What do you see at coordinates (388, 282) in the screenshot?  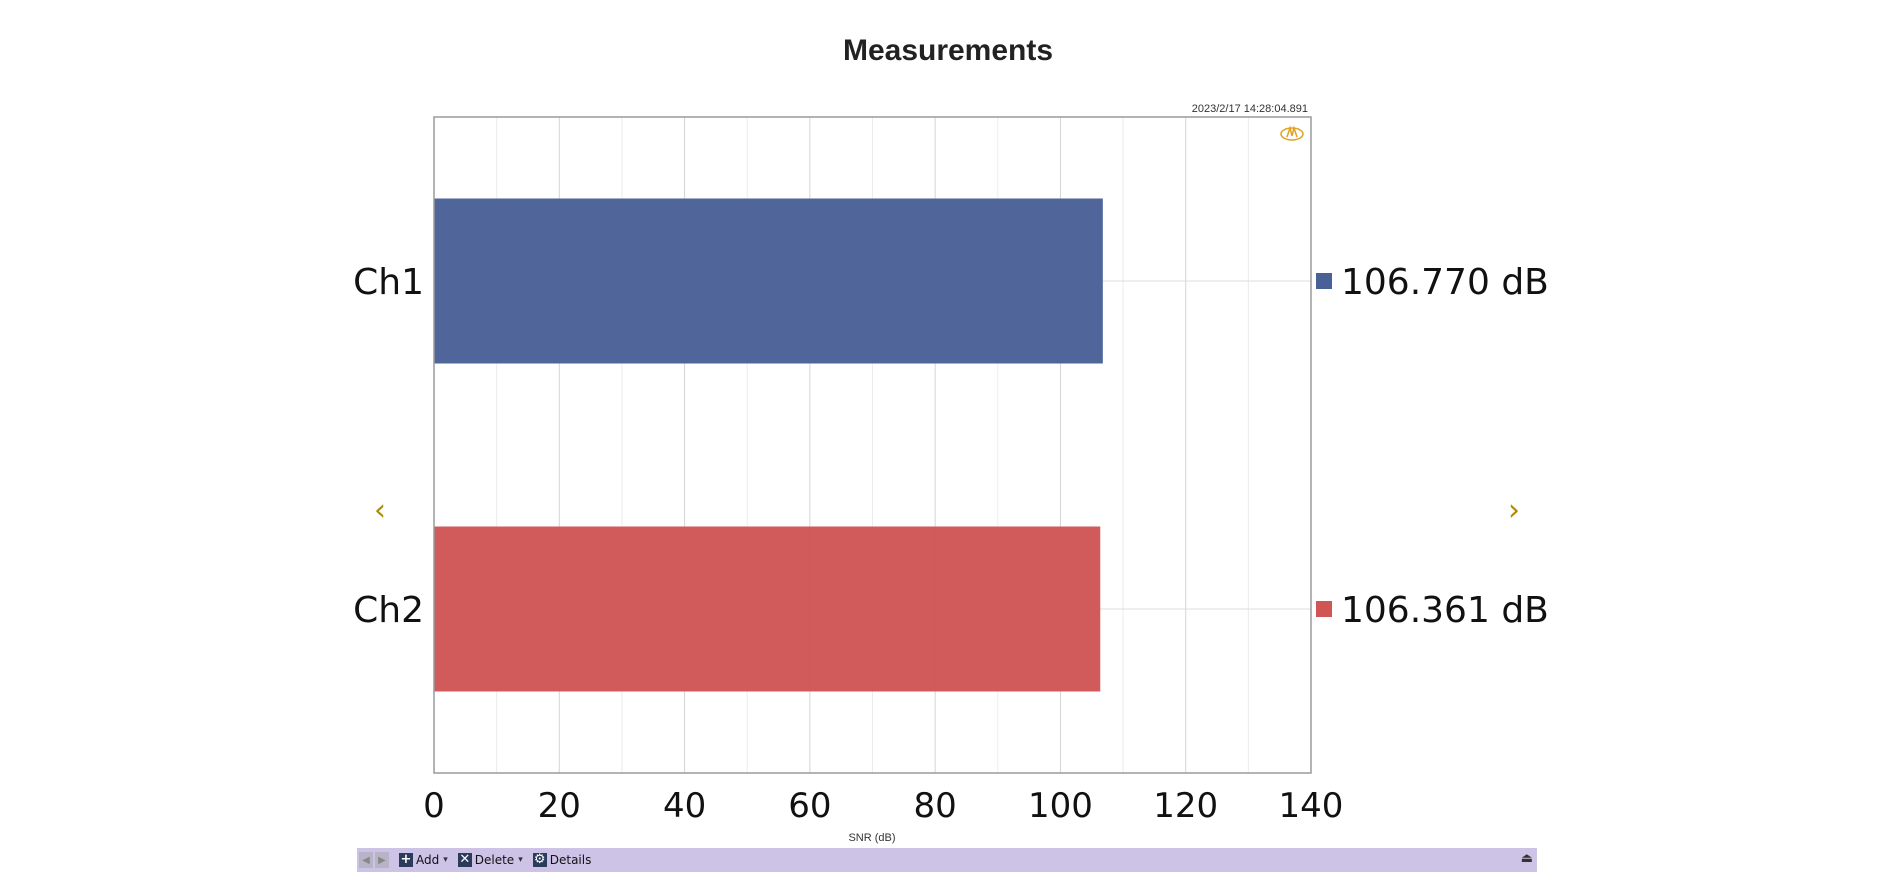 I see `category-label-ch1: Ch1` at bounding box center [388, 282].